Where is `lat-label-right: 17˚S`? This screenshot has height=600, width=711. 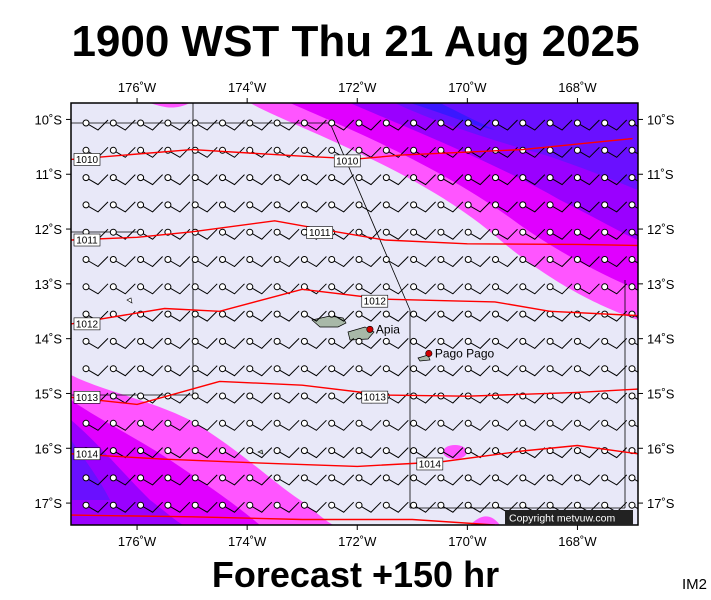
lat-label-right: 17˚S is located at coordinates (661, 503).